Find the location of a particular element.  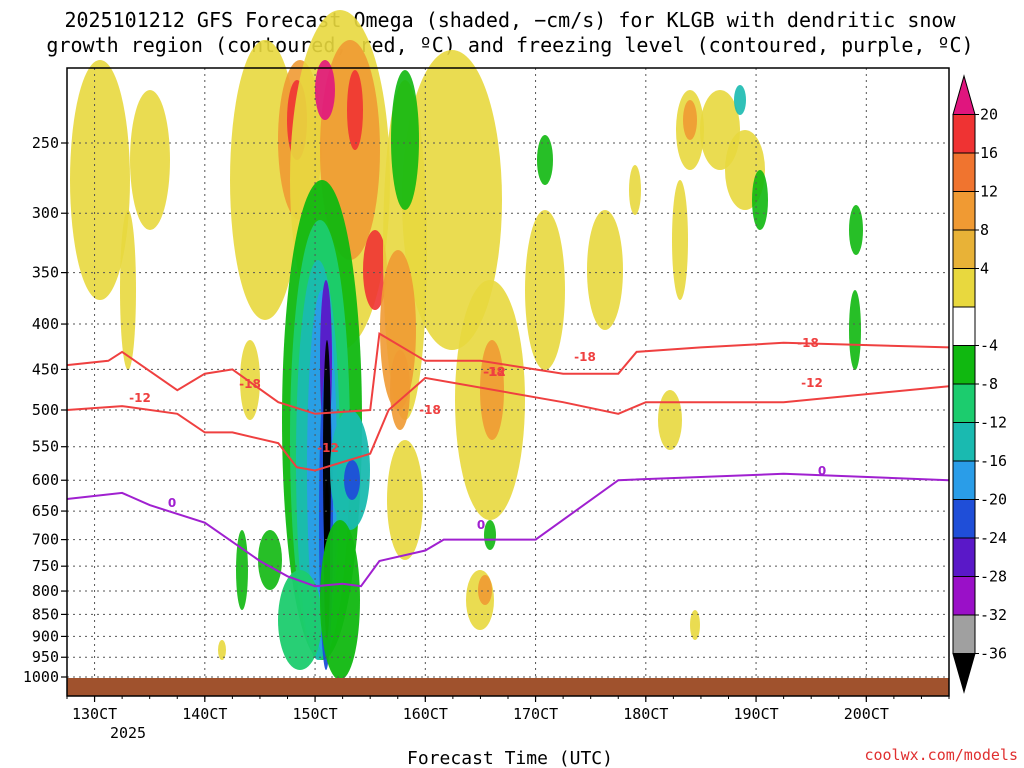

y-tick-label: 750 is located at coordinates (45, 566).